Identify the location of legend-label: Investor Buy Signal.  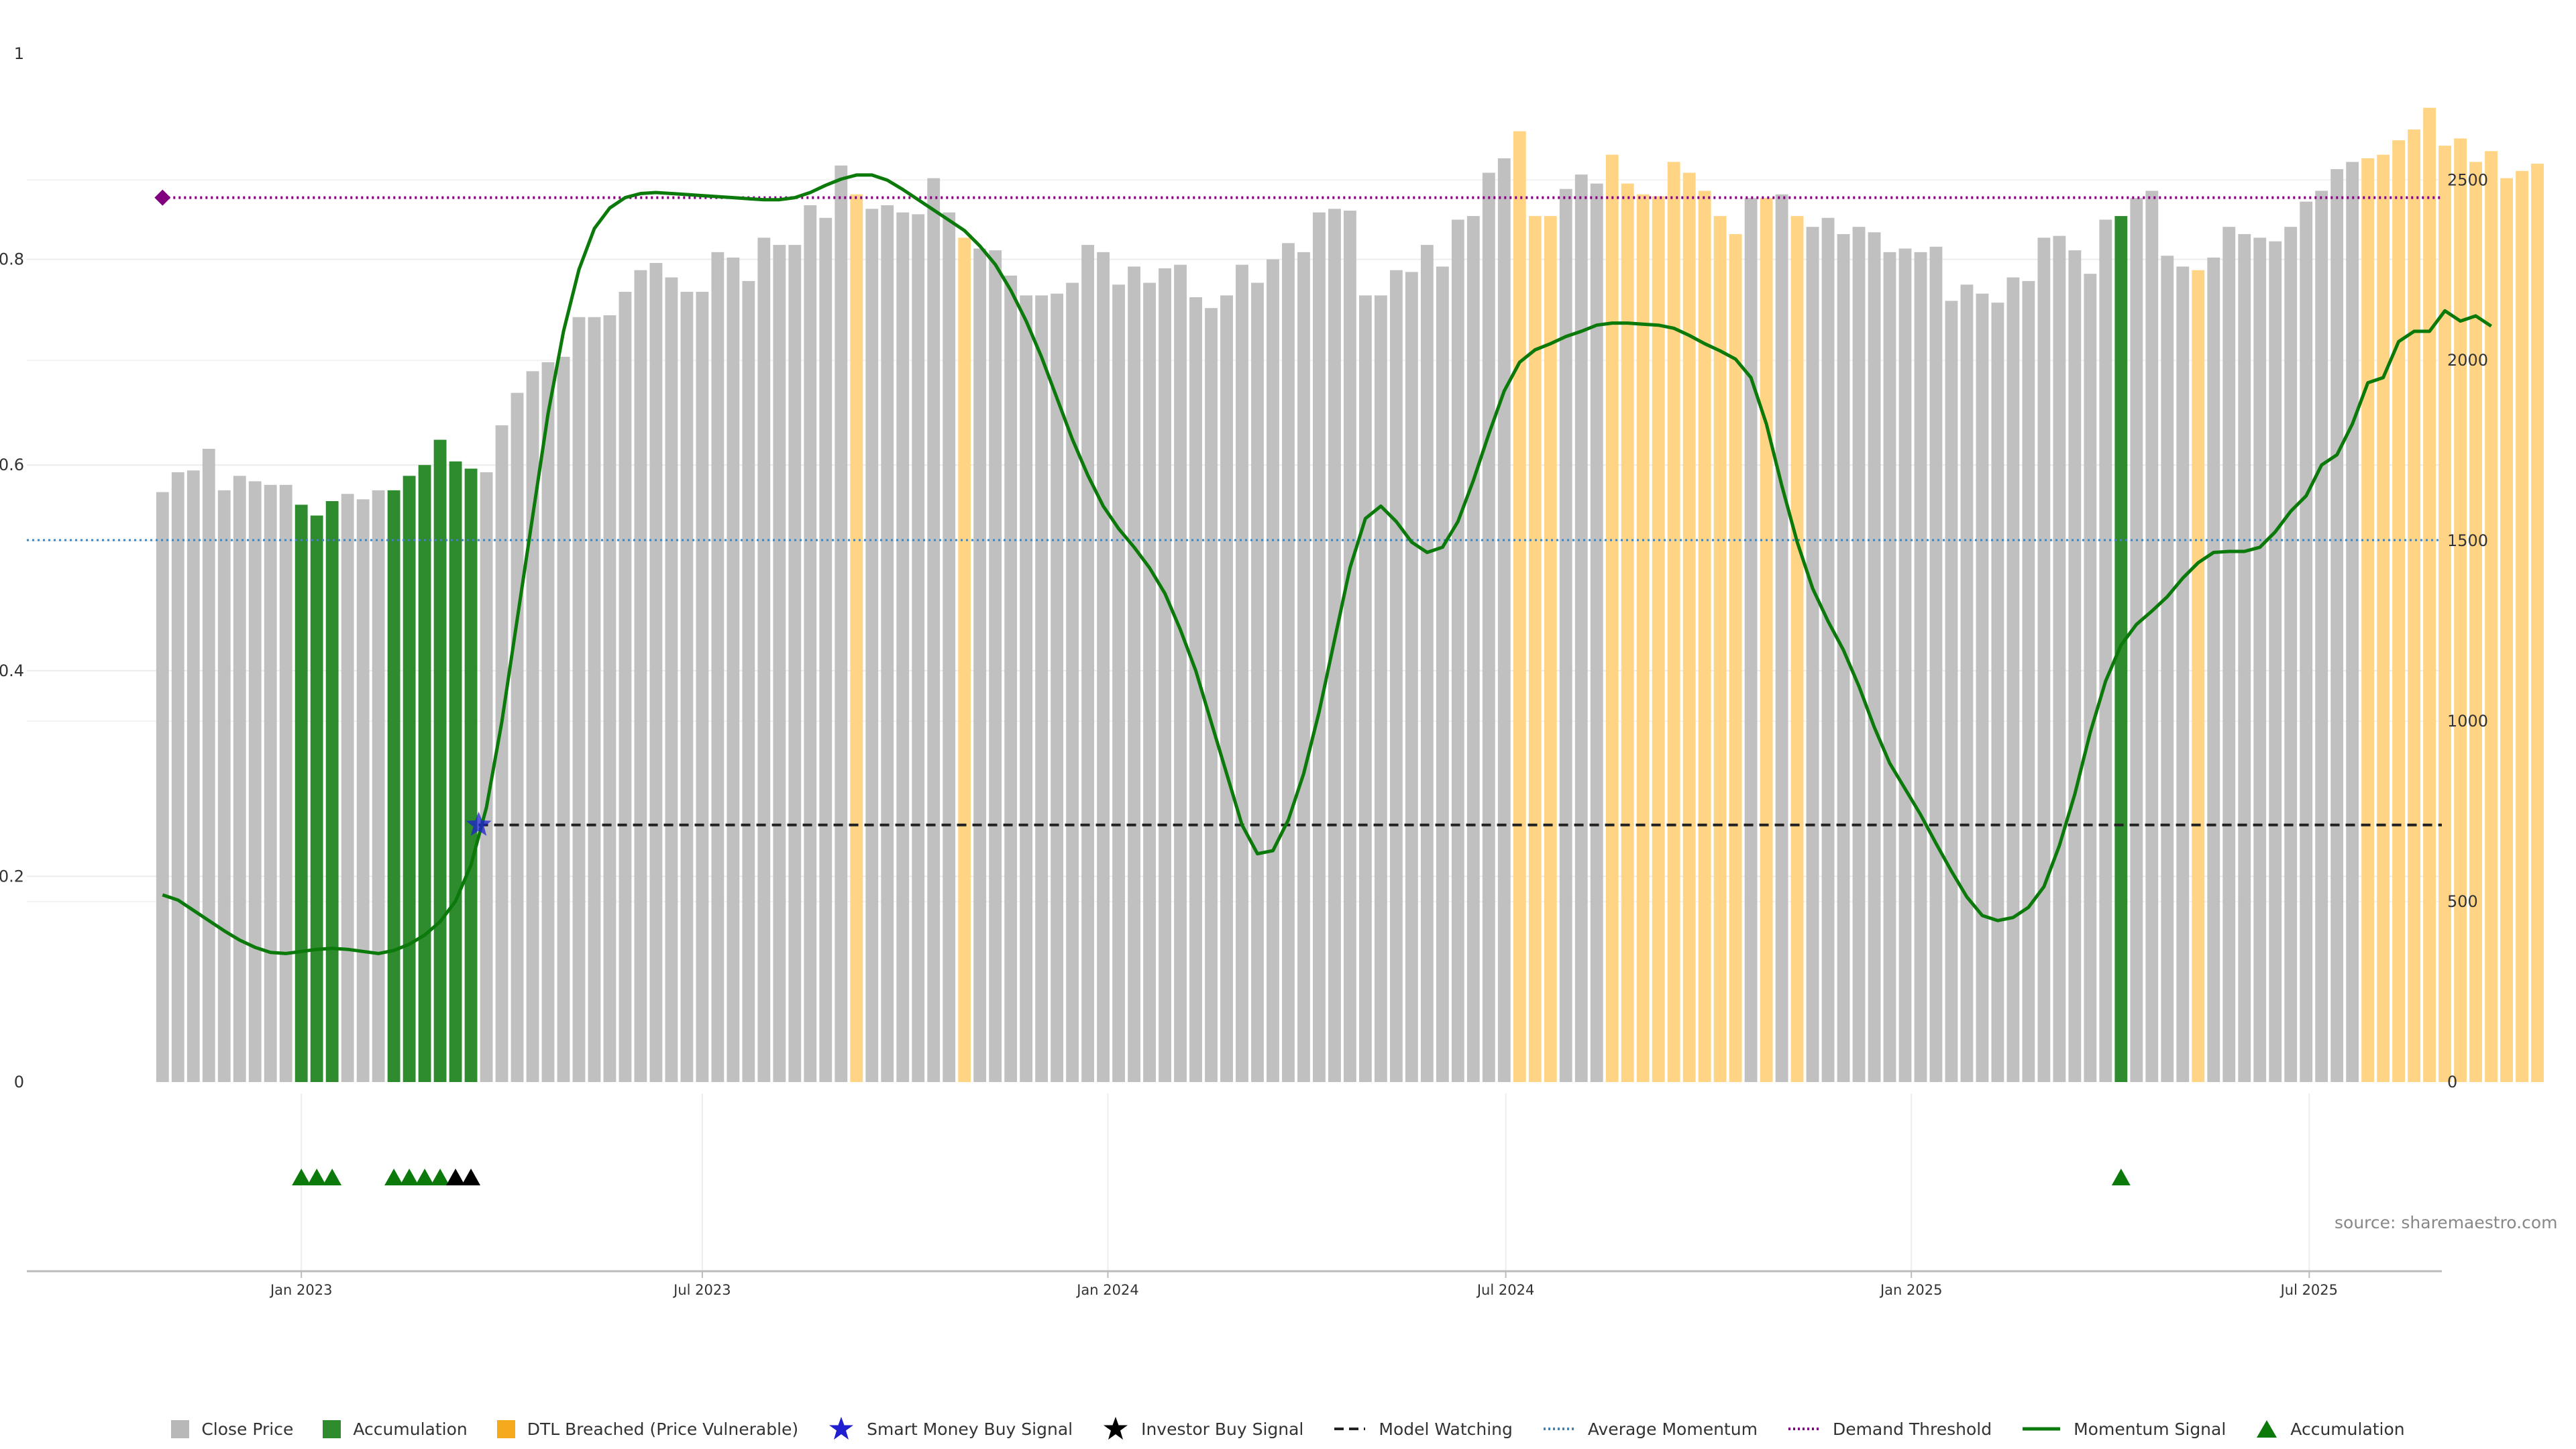
(1222, 1429).